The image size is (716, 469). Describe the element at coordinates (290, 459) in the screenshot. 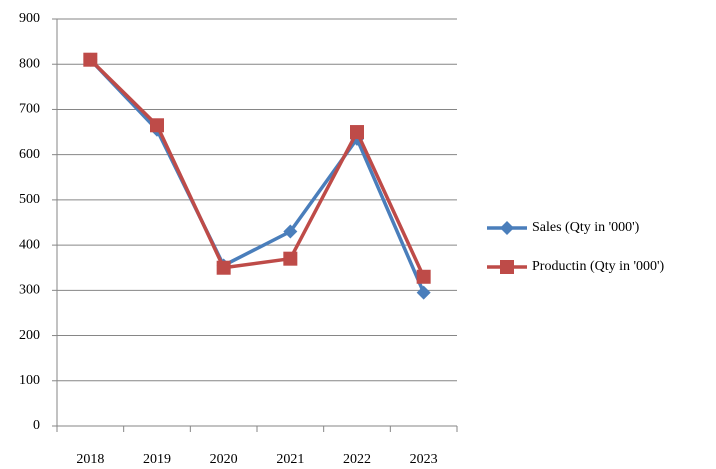

I see `x-tick-label: 2021` at that location.